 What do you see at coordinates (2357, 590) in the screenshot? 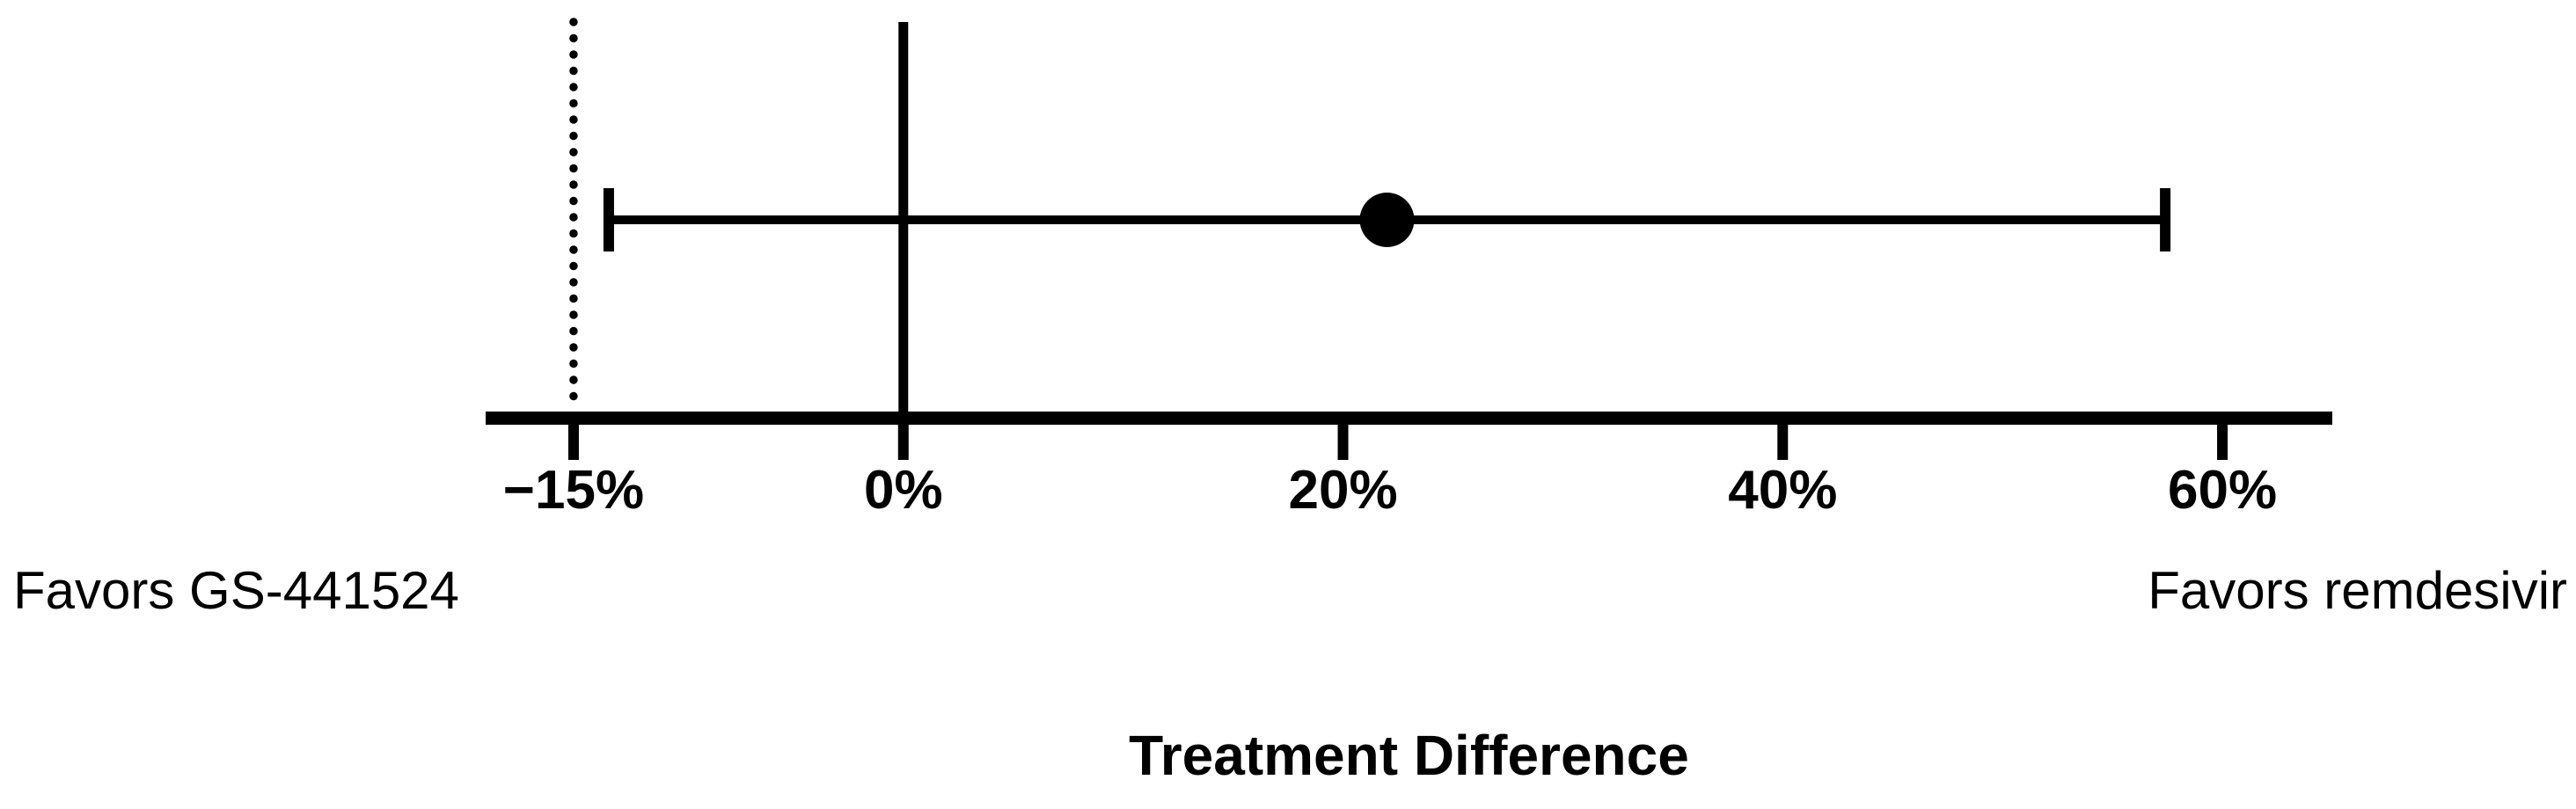
I see `favors-right-label: Favors remdesivir` at bounding box center [2357, 590].